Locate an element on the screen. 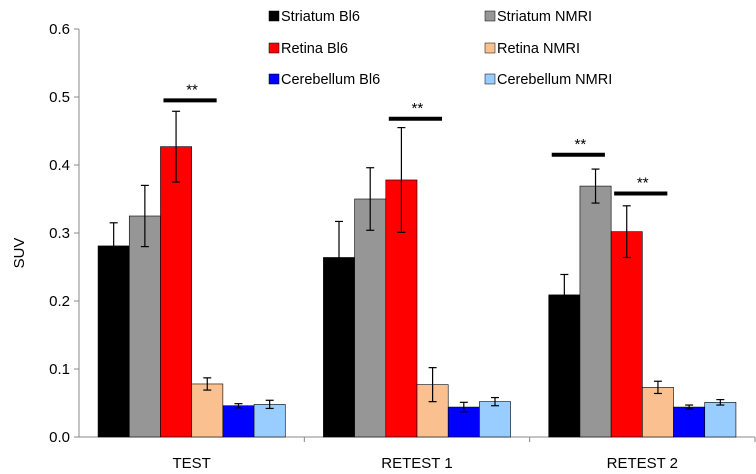 The image size is (756, 474). legend-label: Striatum NMRI is located at coordinates (544, 17).